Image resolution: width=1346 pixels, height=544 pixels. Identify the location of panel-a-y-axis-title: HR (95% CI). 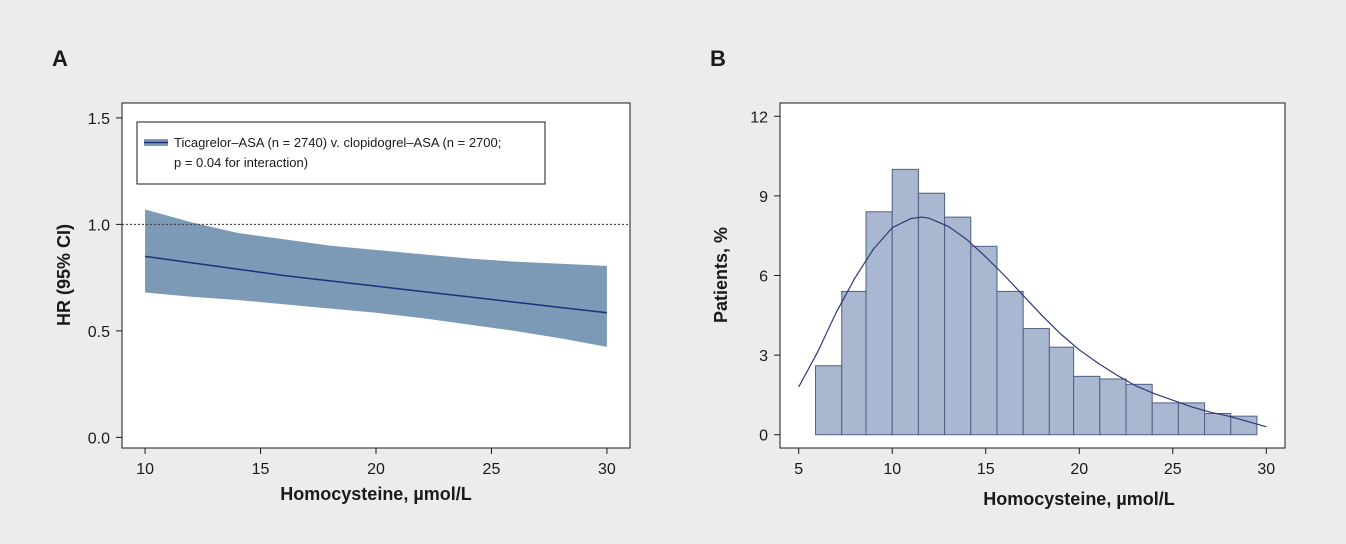
(64, 275).